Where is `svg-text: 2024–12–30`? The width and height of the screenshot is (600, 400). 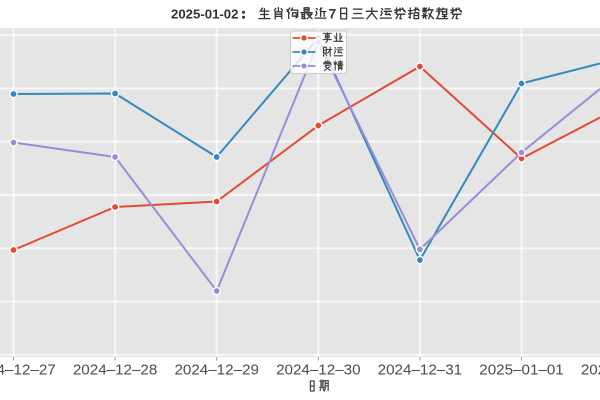
svg-text: 2024–12–30 is located at coordinates (318, 370).